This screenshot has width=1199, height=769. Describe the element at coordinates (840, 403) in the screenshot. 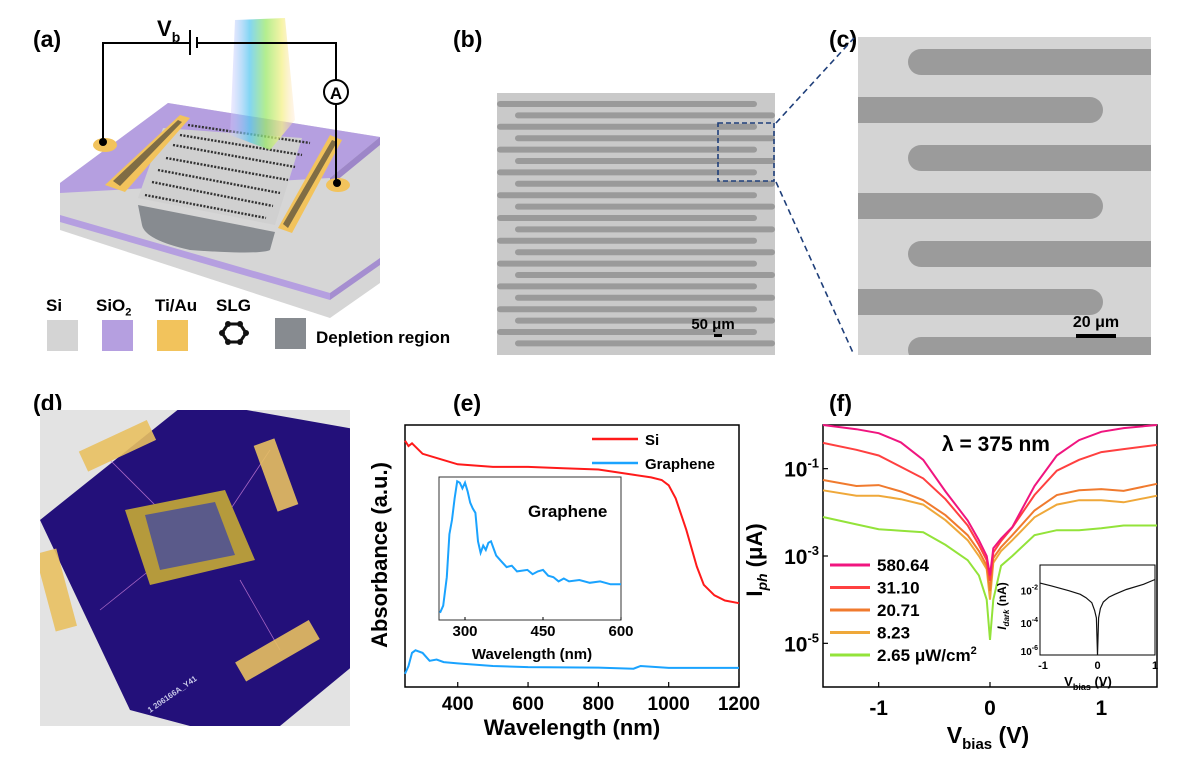

I see `panel-label-f: (f)` at that location.